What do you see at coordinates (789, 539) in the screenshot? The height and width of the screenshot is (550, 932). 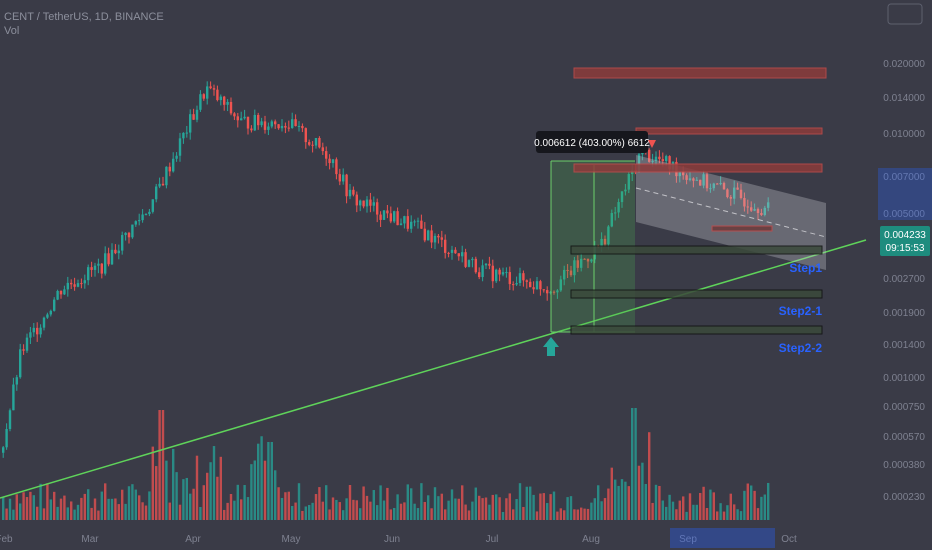 I see `time-label: Oct` at bounding box center [789, 539].